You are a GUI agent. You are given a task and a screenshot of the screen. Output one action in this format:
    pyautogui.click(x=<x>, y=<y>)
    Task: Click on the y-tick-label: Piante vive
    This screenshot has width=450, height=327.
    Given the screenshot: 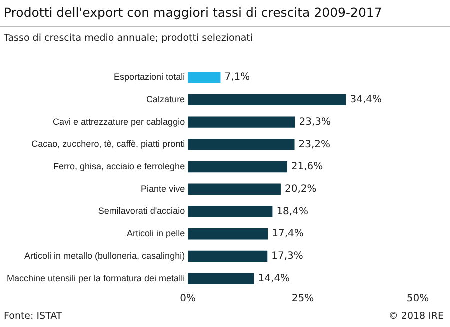 What is the action you would take?
    pyautogui.click(x=163, y=189)
    